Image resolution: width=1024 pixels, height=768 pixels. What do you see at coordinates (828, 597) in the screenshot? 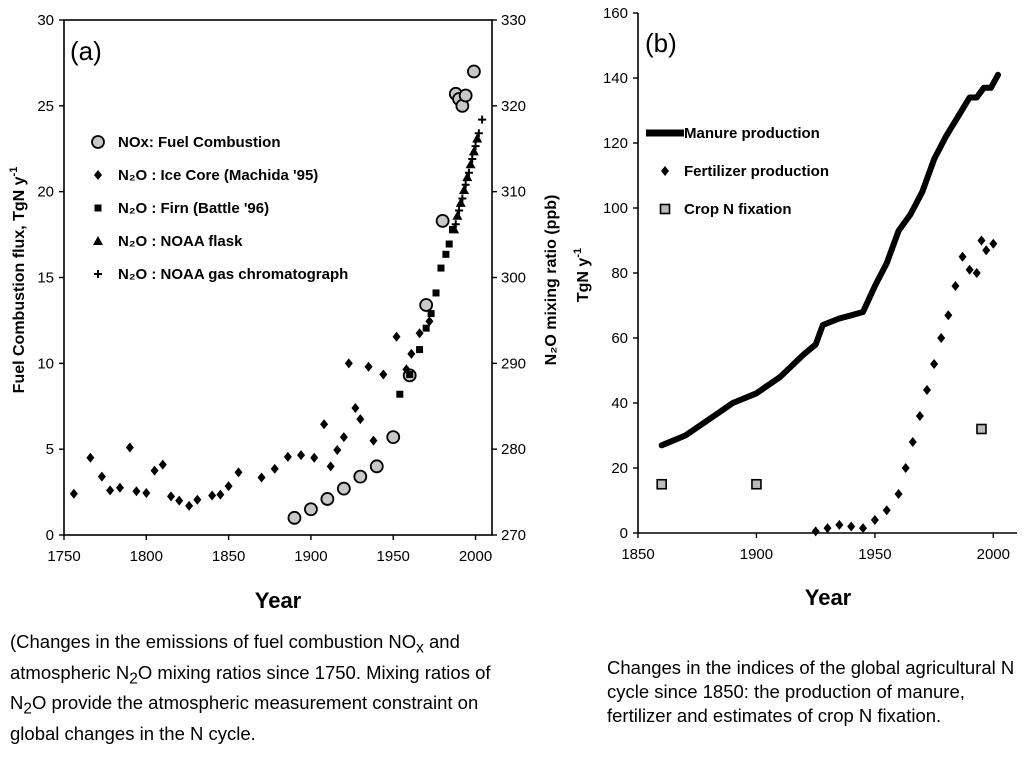
I see `x-axis-title-b: Year` at bounding box center [828, 597].